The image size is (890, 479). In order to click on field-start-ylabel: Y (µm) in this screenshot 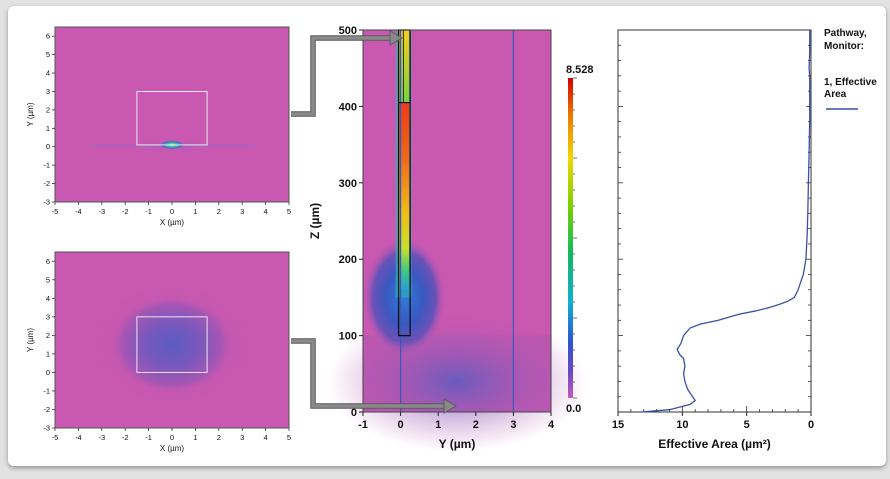, I will do `click(30, 114)`.